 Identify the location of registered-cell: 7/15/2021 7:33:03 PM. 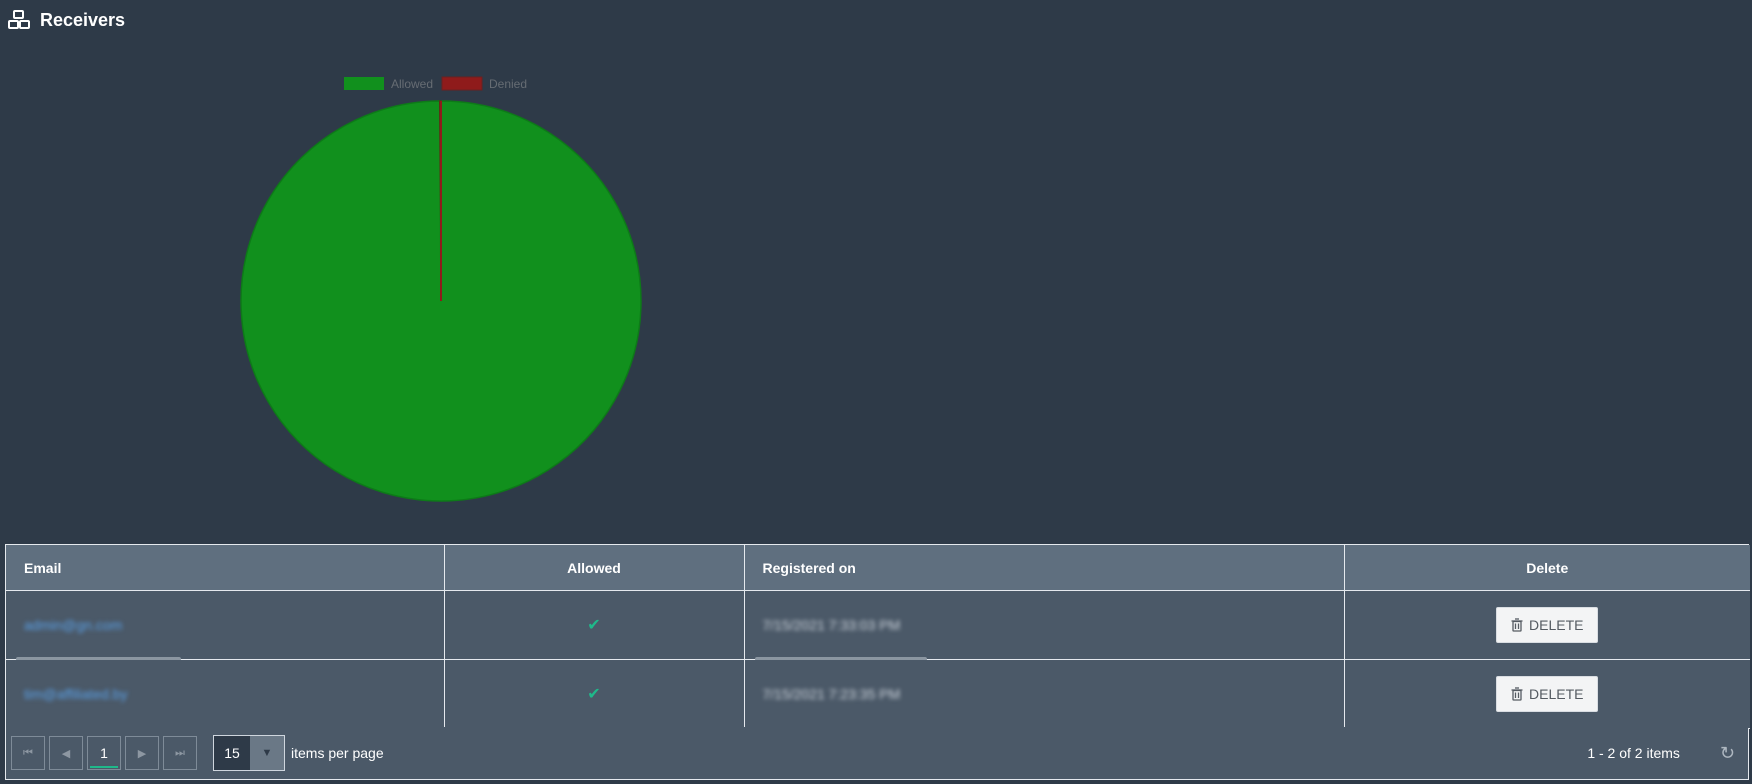
(1044, 625).